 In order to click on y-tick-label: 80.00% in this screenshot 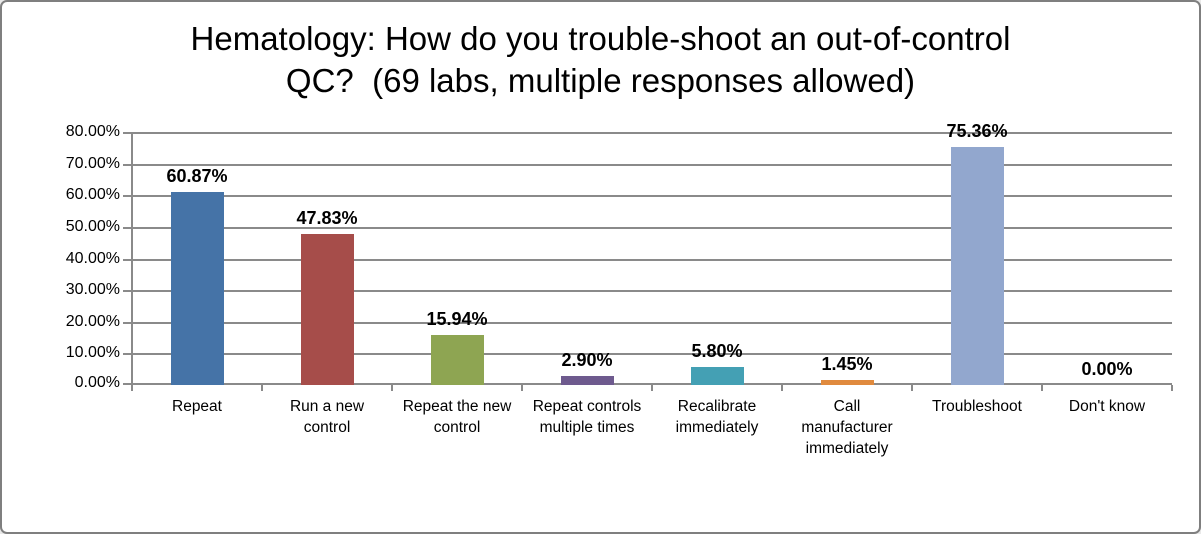, I will do `click(92, 131)`.